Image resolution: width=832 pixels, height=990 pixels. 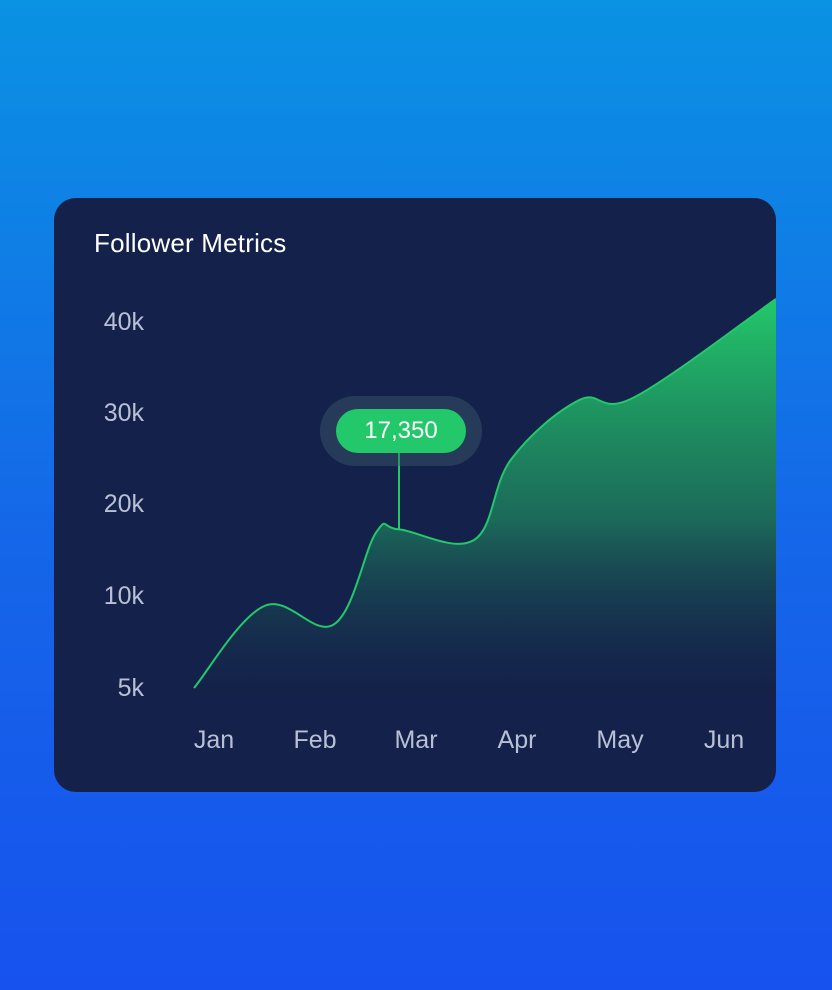 What do you see at coordinates (123, 596) in the screenshot?
I see `y-tick-10k: 10k` at bounding box center [123, 596].